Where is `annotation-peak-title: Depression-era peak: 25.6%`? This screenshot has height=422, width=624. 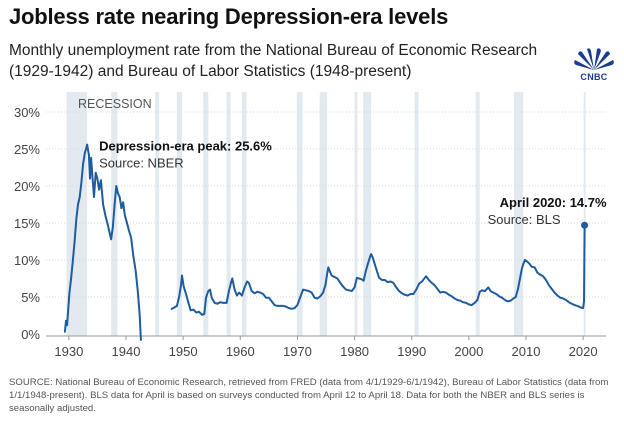 annotation-peak-title: Depression-era peak: 25.6% is located at coordinates (185, 146).